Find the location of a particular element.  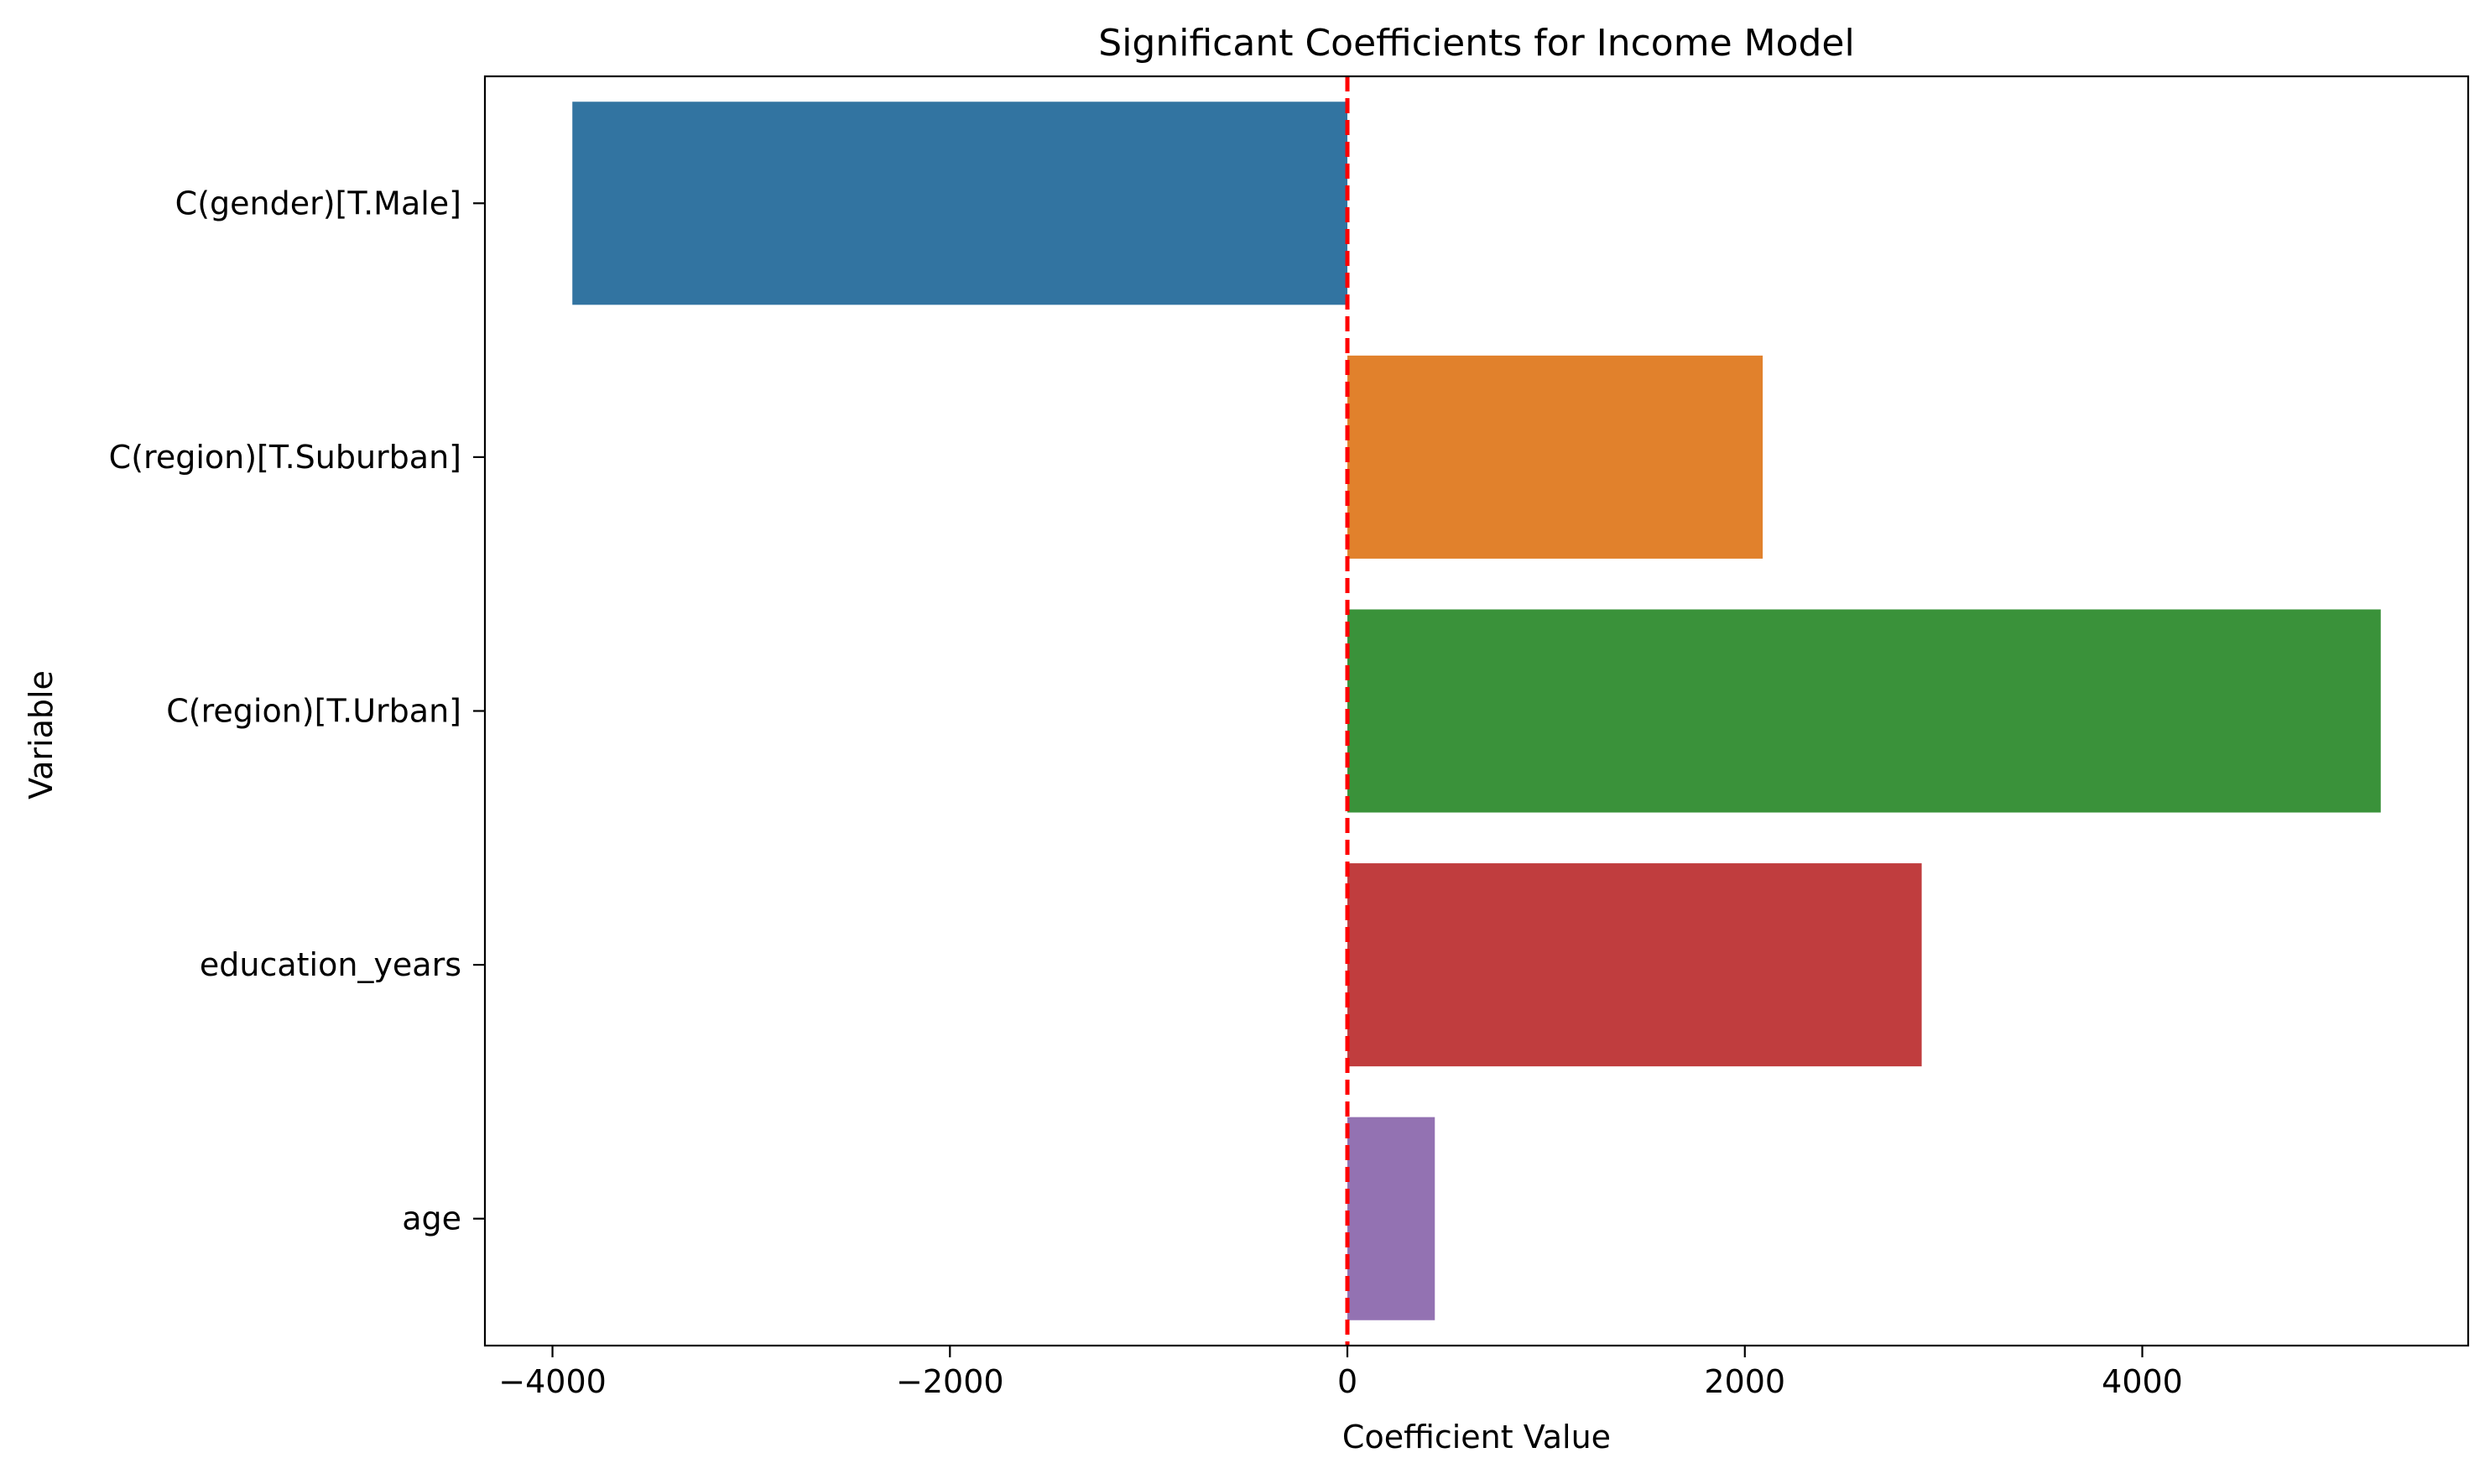

bar-c-region-t-suburban is located at coordinates (1555, 457).